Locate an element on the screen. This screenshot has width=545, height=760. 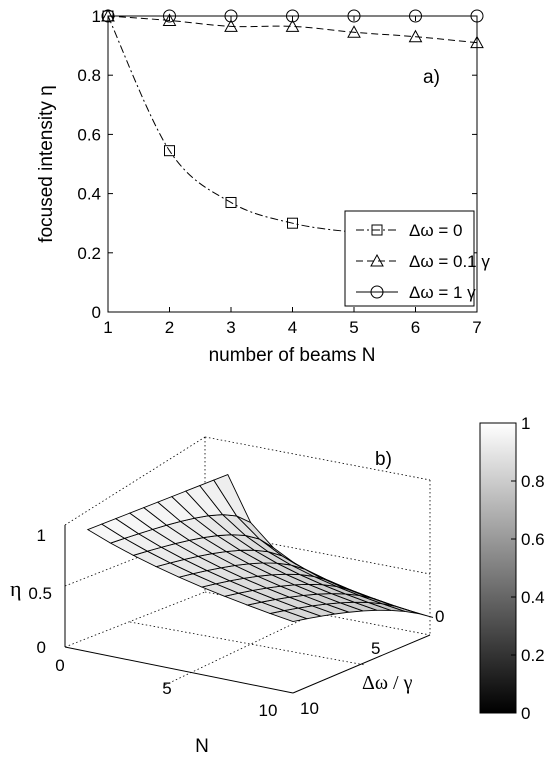
z-tick: 0 is located at coordinates (41, 647).